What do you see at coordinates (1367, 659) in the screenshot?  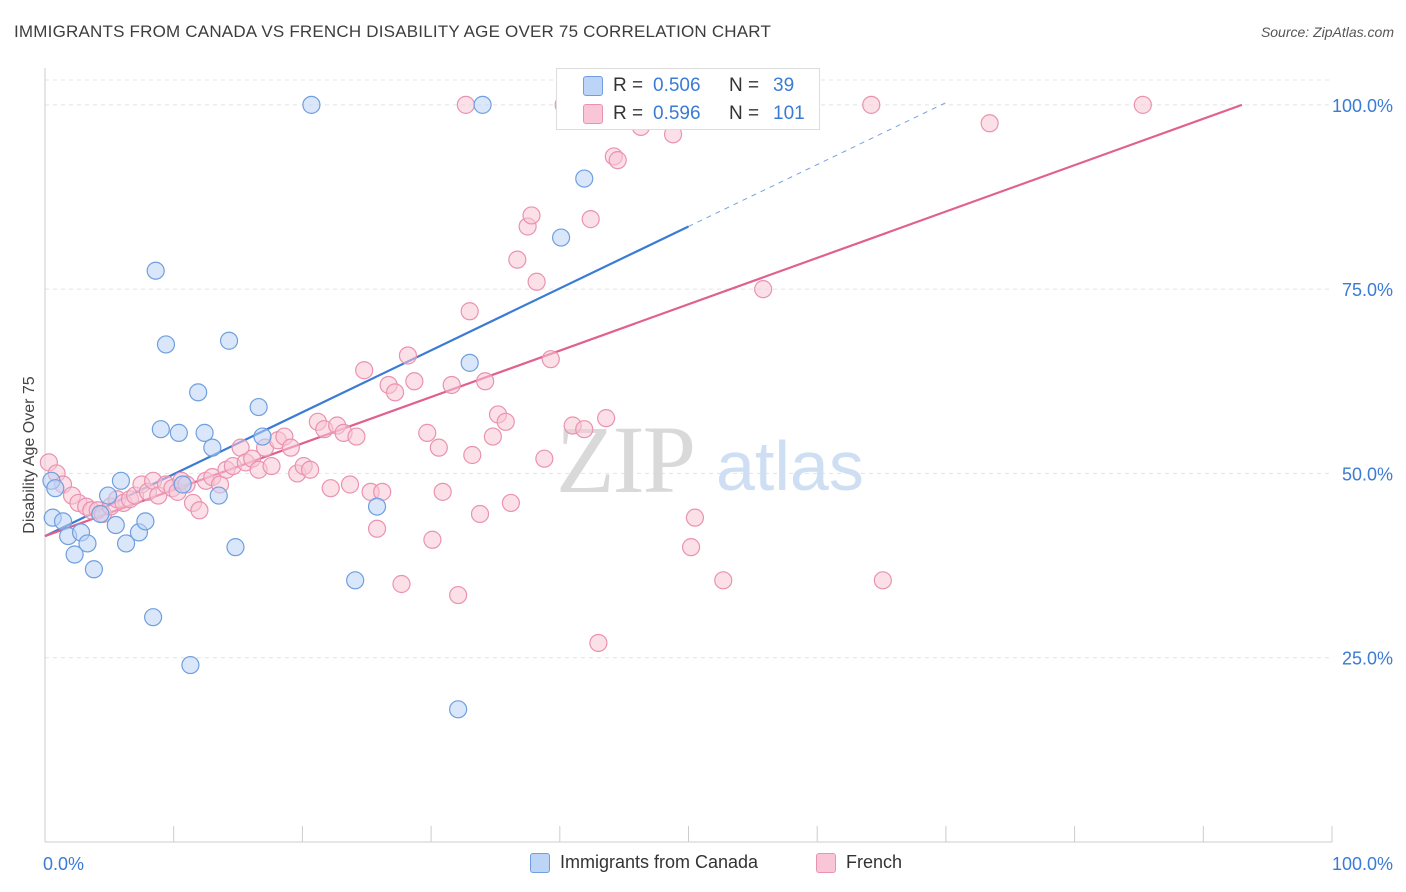 I see `y-tick-label: 25.0%` at bounding box center [1367, 659].